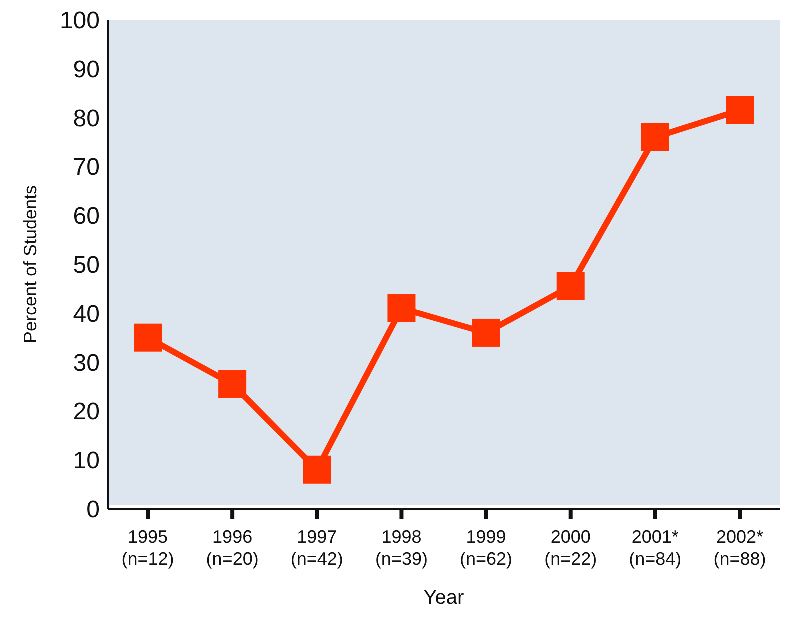 The height and width of the screenshot is (624, 785). Describe the element at coordinates (86, 412) in the screenshot. I see `y-tick-label: 20` at that location.